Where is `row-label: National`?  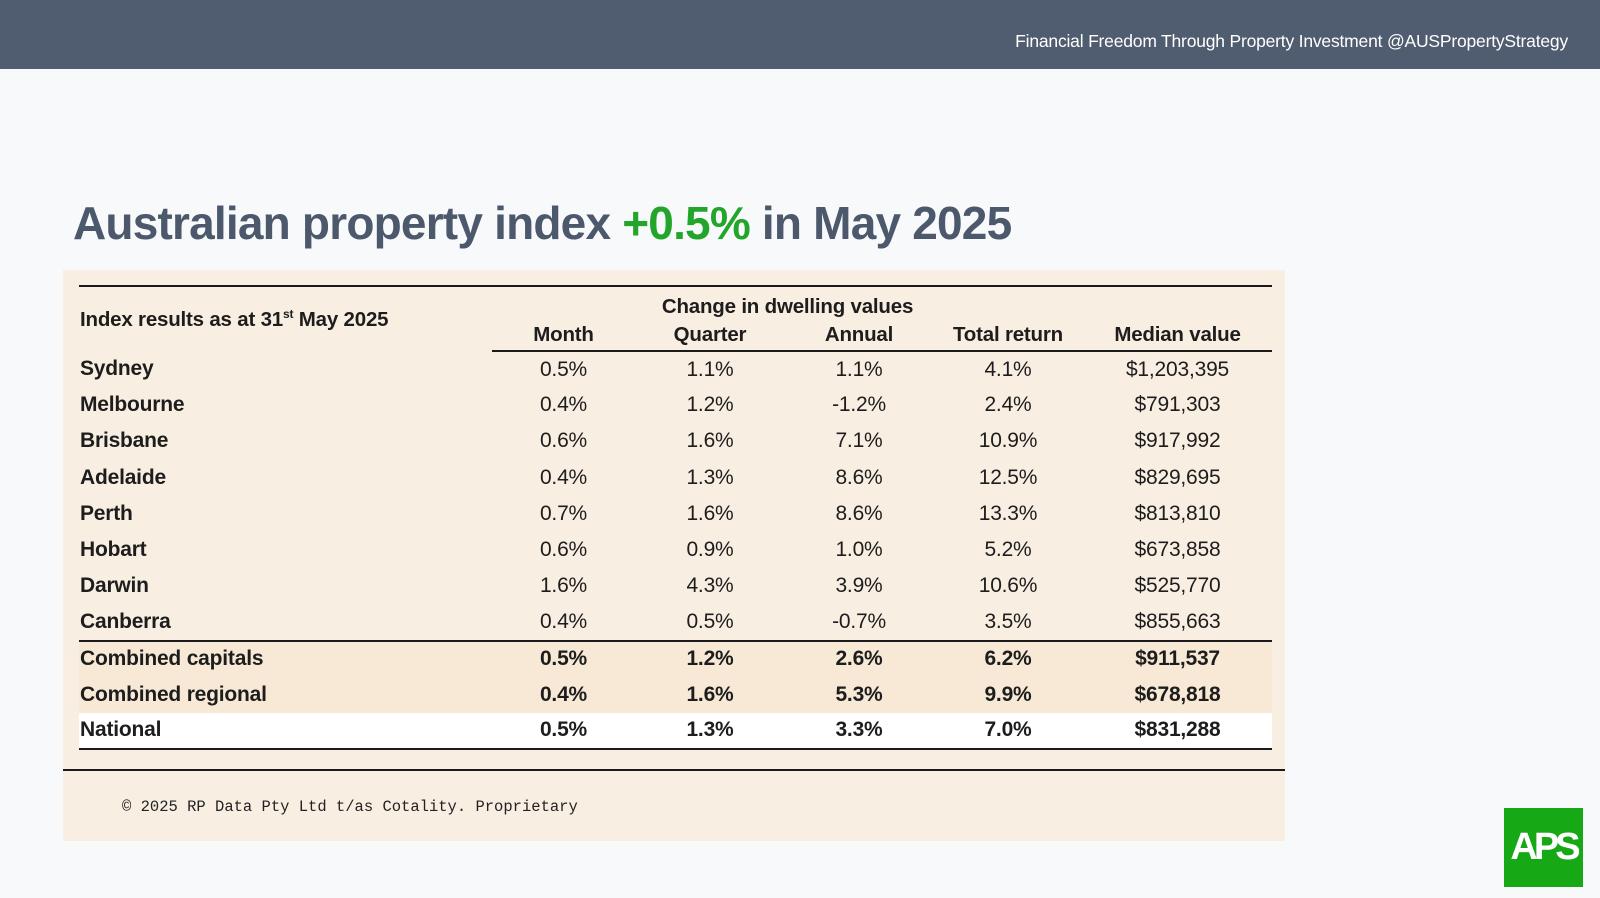 row-label: National is located at coordinates (285, 731).